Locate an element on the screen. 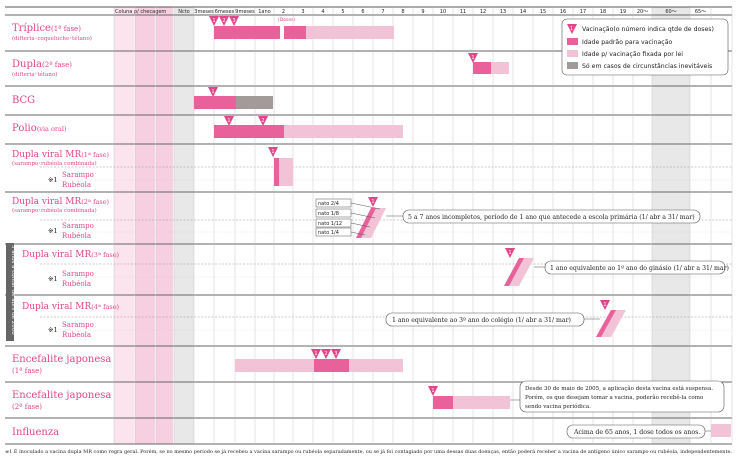 The width and height of the screenshot is (737, 458). dose-marker-label-row3-1: 2 is located at coordinates (262, 121).